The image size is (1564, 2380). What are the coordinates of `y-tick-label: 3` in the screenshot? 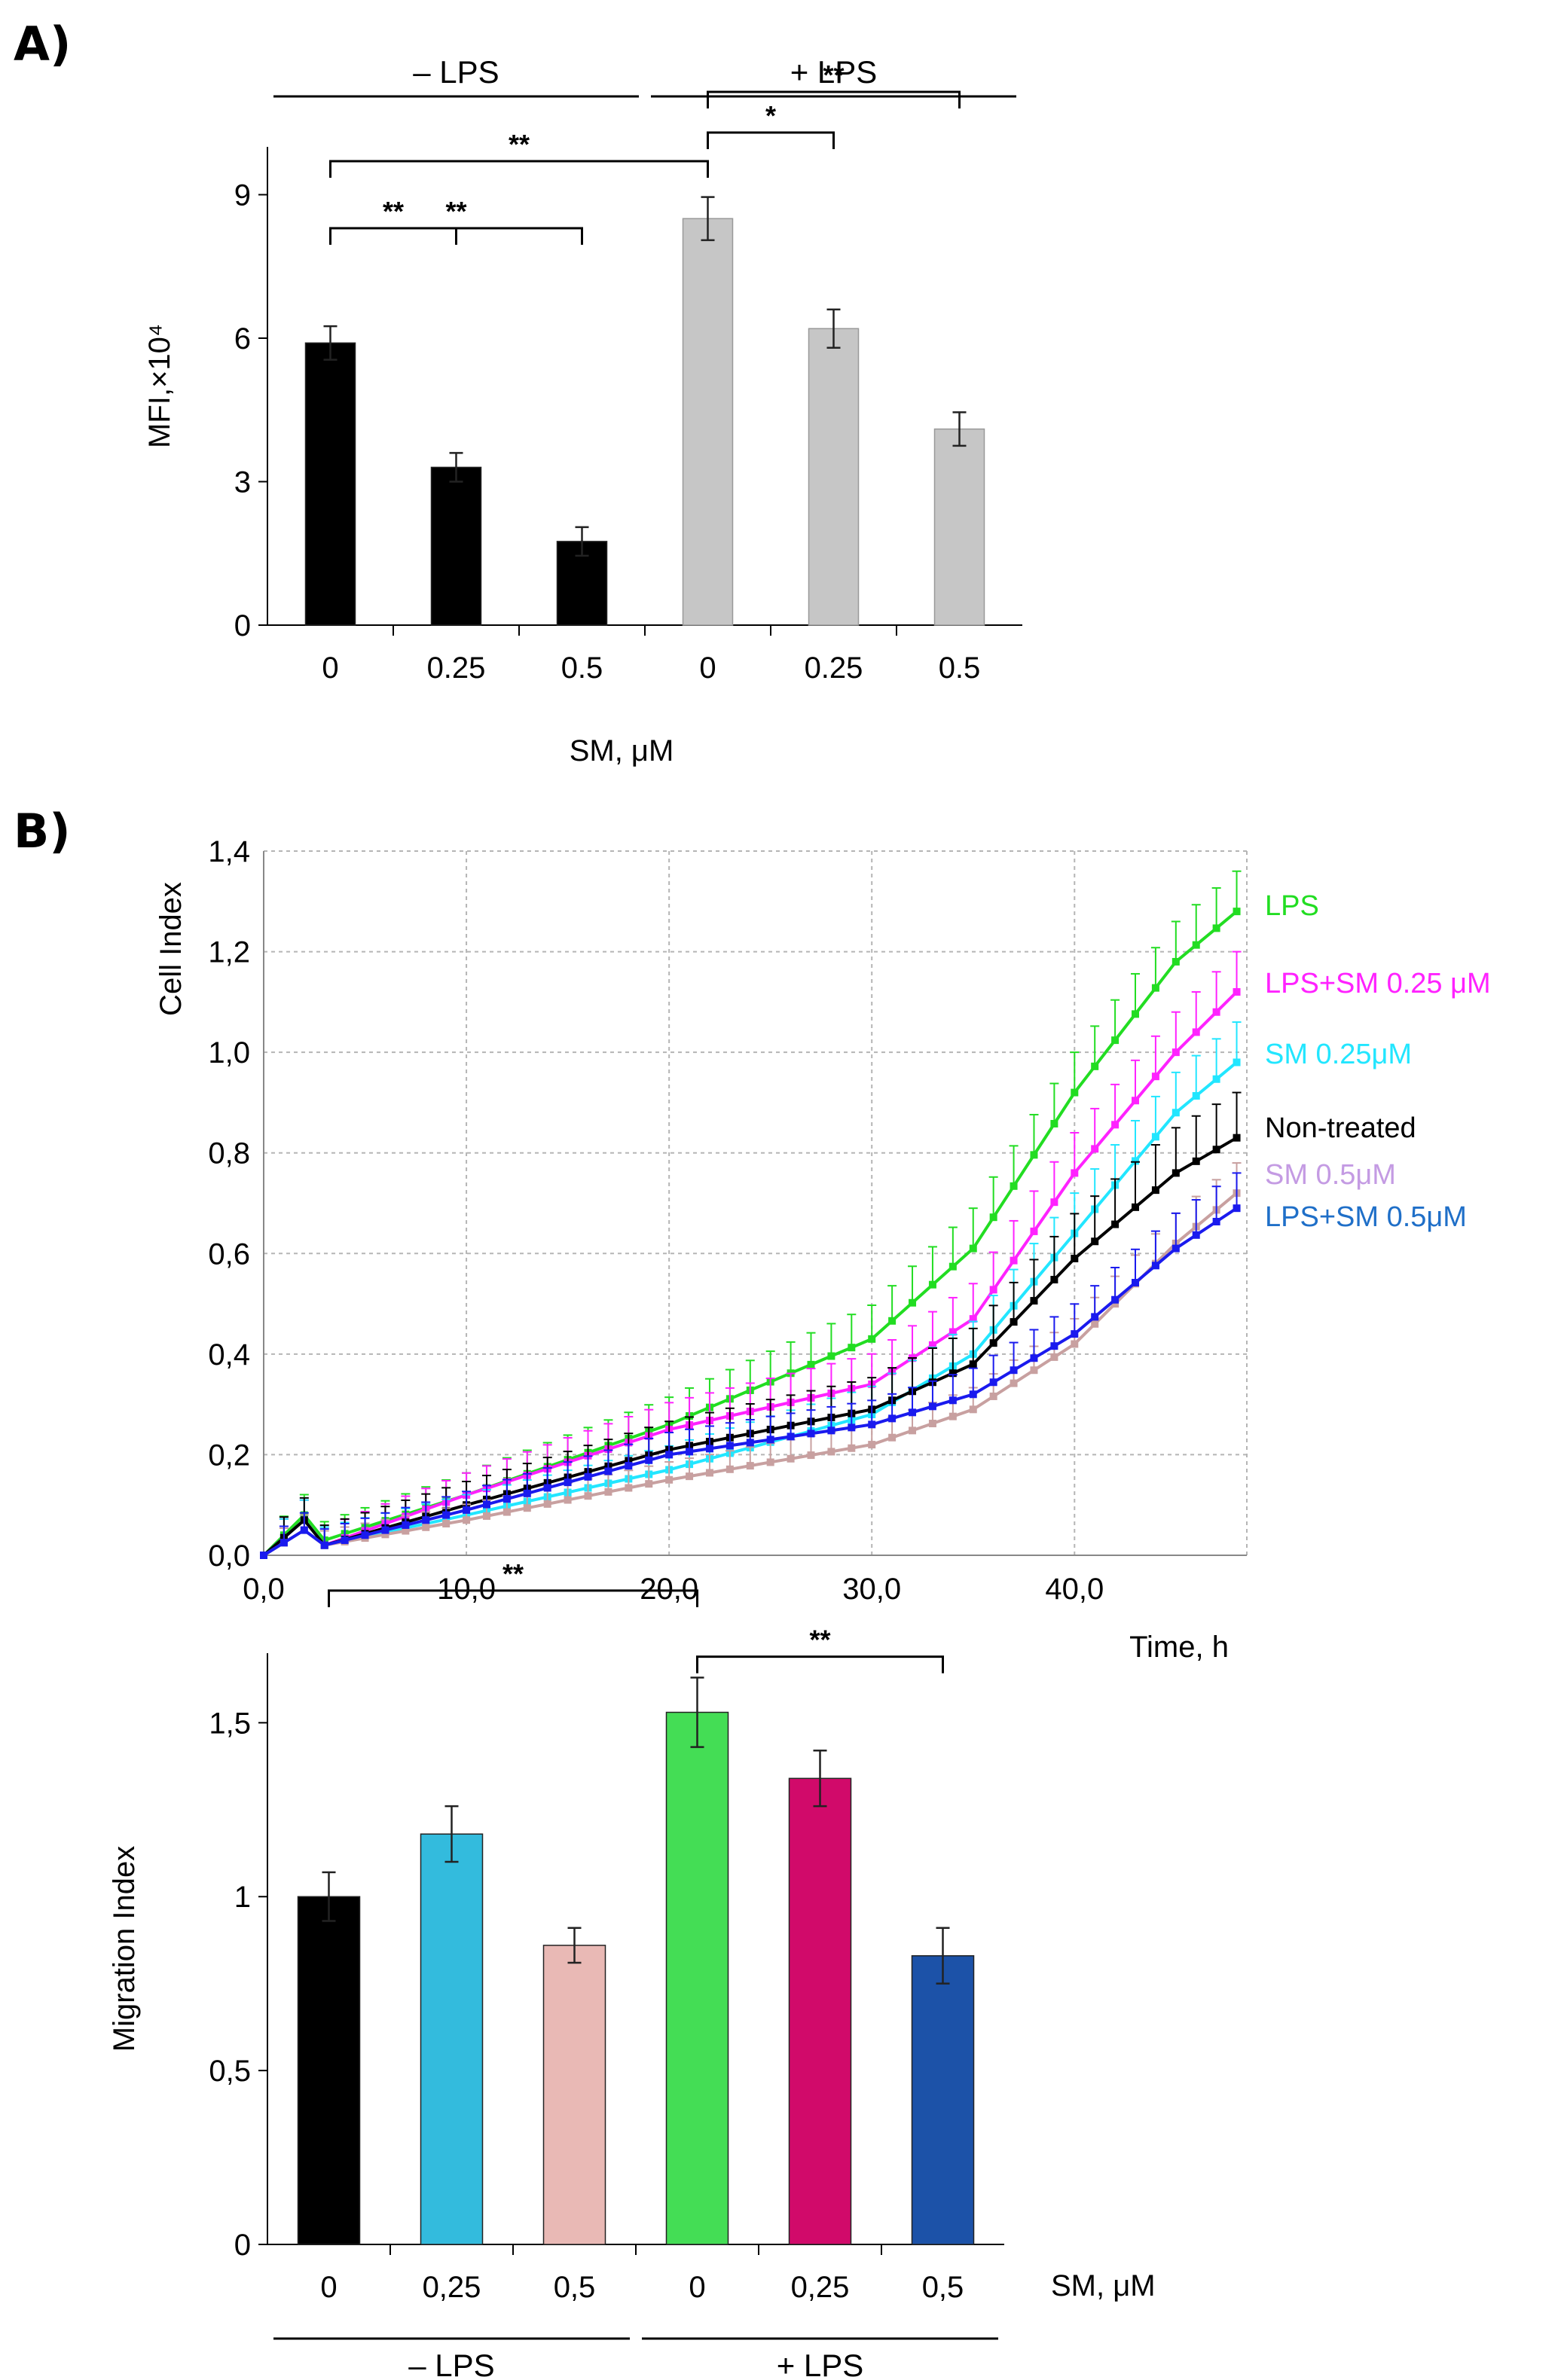 It's located at (242, 482).